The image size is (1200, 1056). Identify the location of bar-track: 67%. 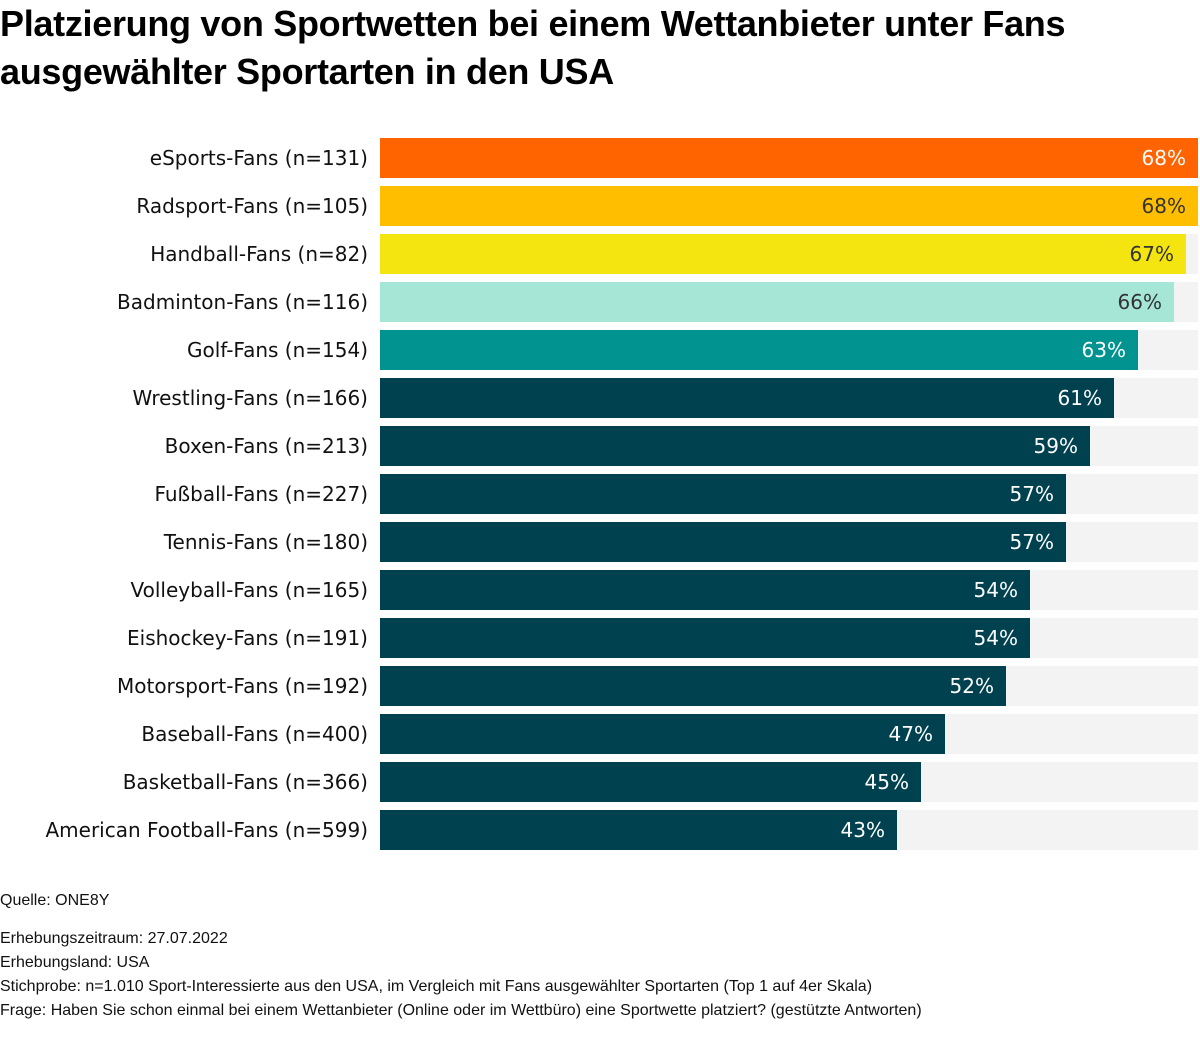
(789, 254).